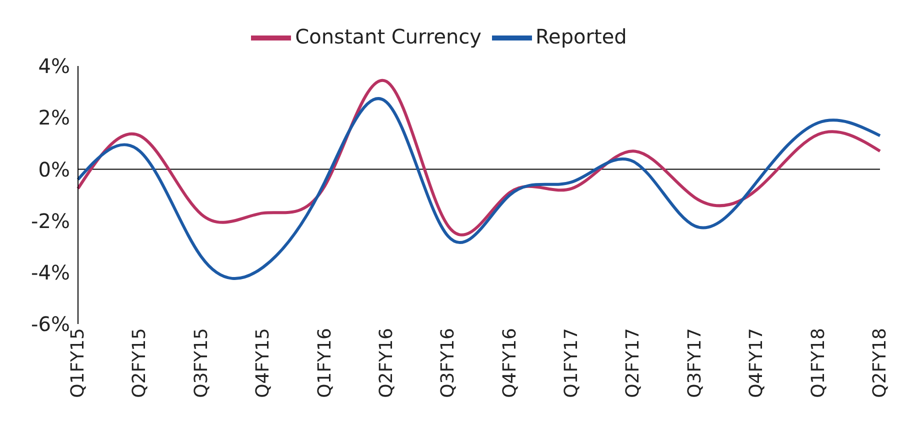 The image size is (903, 432). Describe the element at coordinates (571, 363) in the screenshot. I see `x-tick-label: Q1FY17` at that location.